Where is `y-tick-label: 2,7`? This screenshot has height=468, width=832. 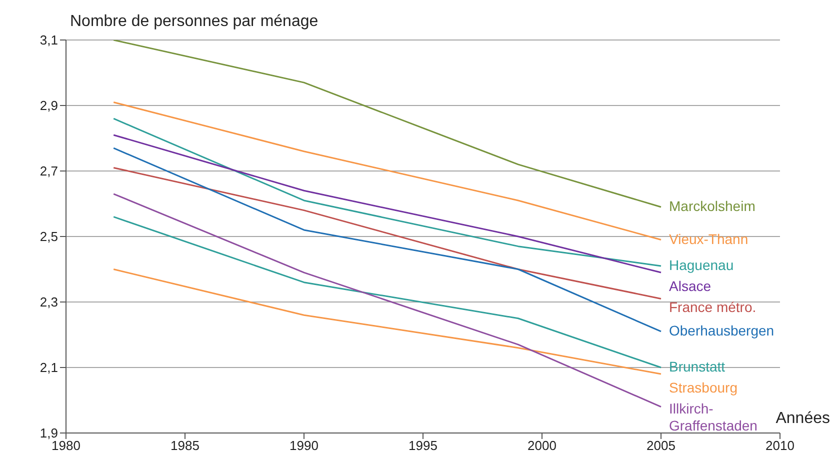
y-tick-label: 2,7 is located at coordinates (49, 171).